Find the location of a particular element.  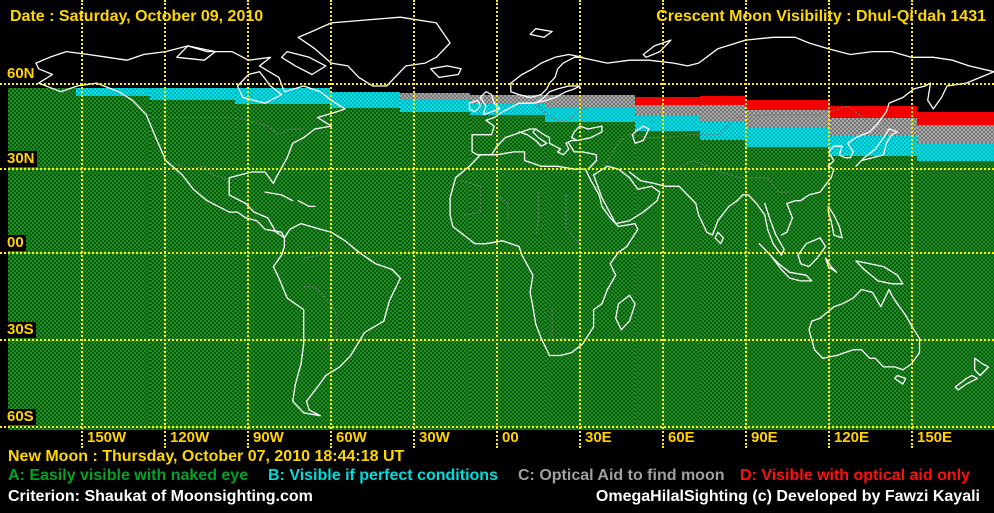

latitude-label: 00 is located at coordinates (15, 242).